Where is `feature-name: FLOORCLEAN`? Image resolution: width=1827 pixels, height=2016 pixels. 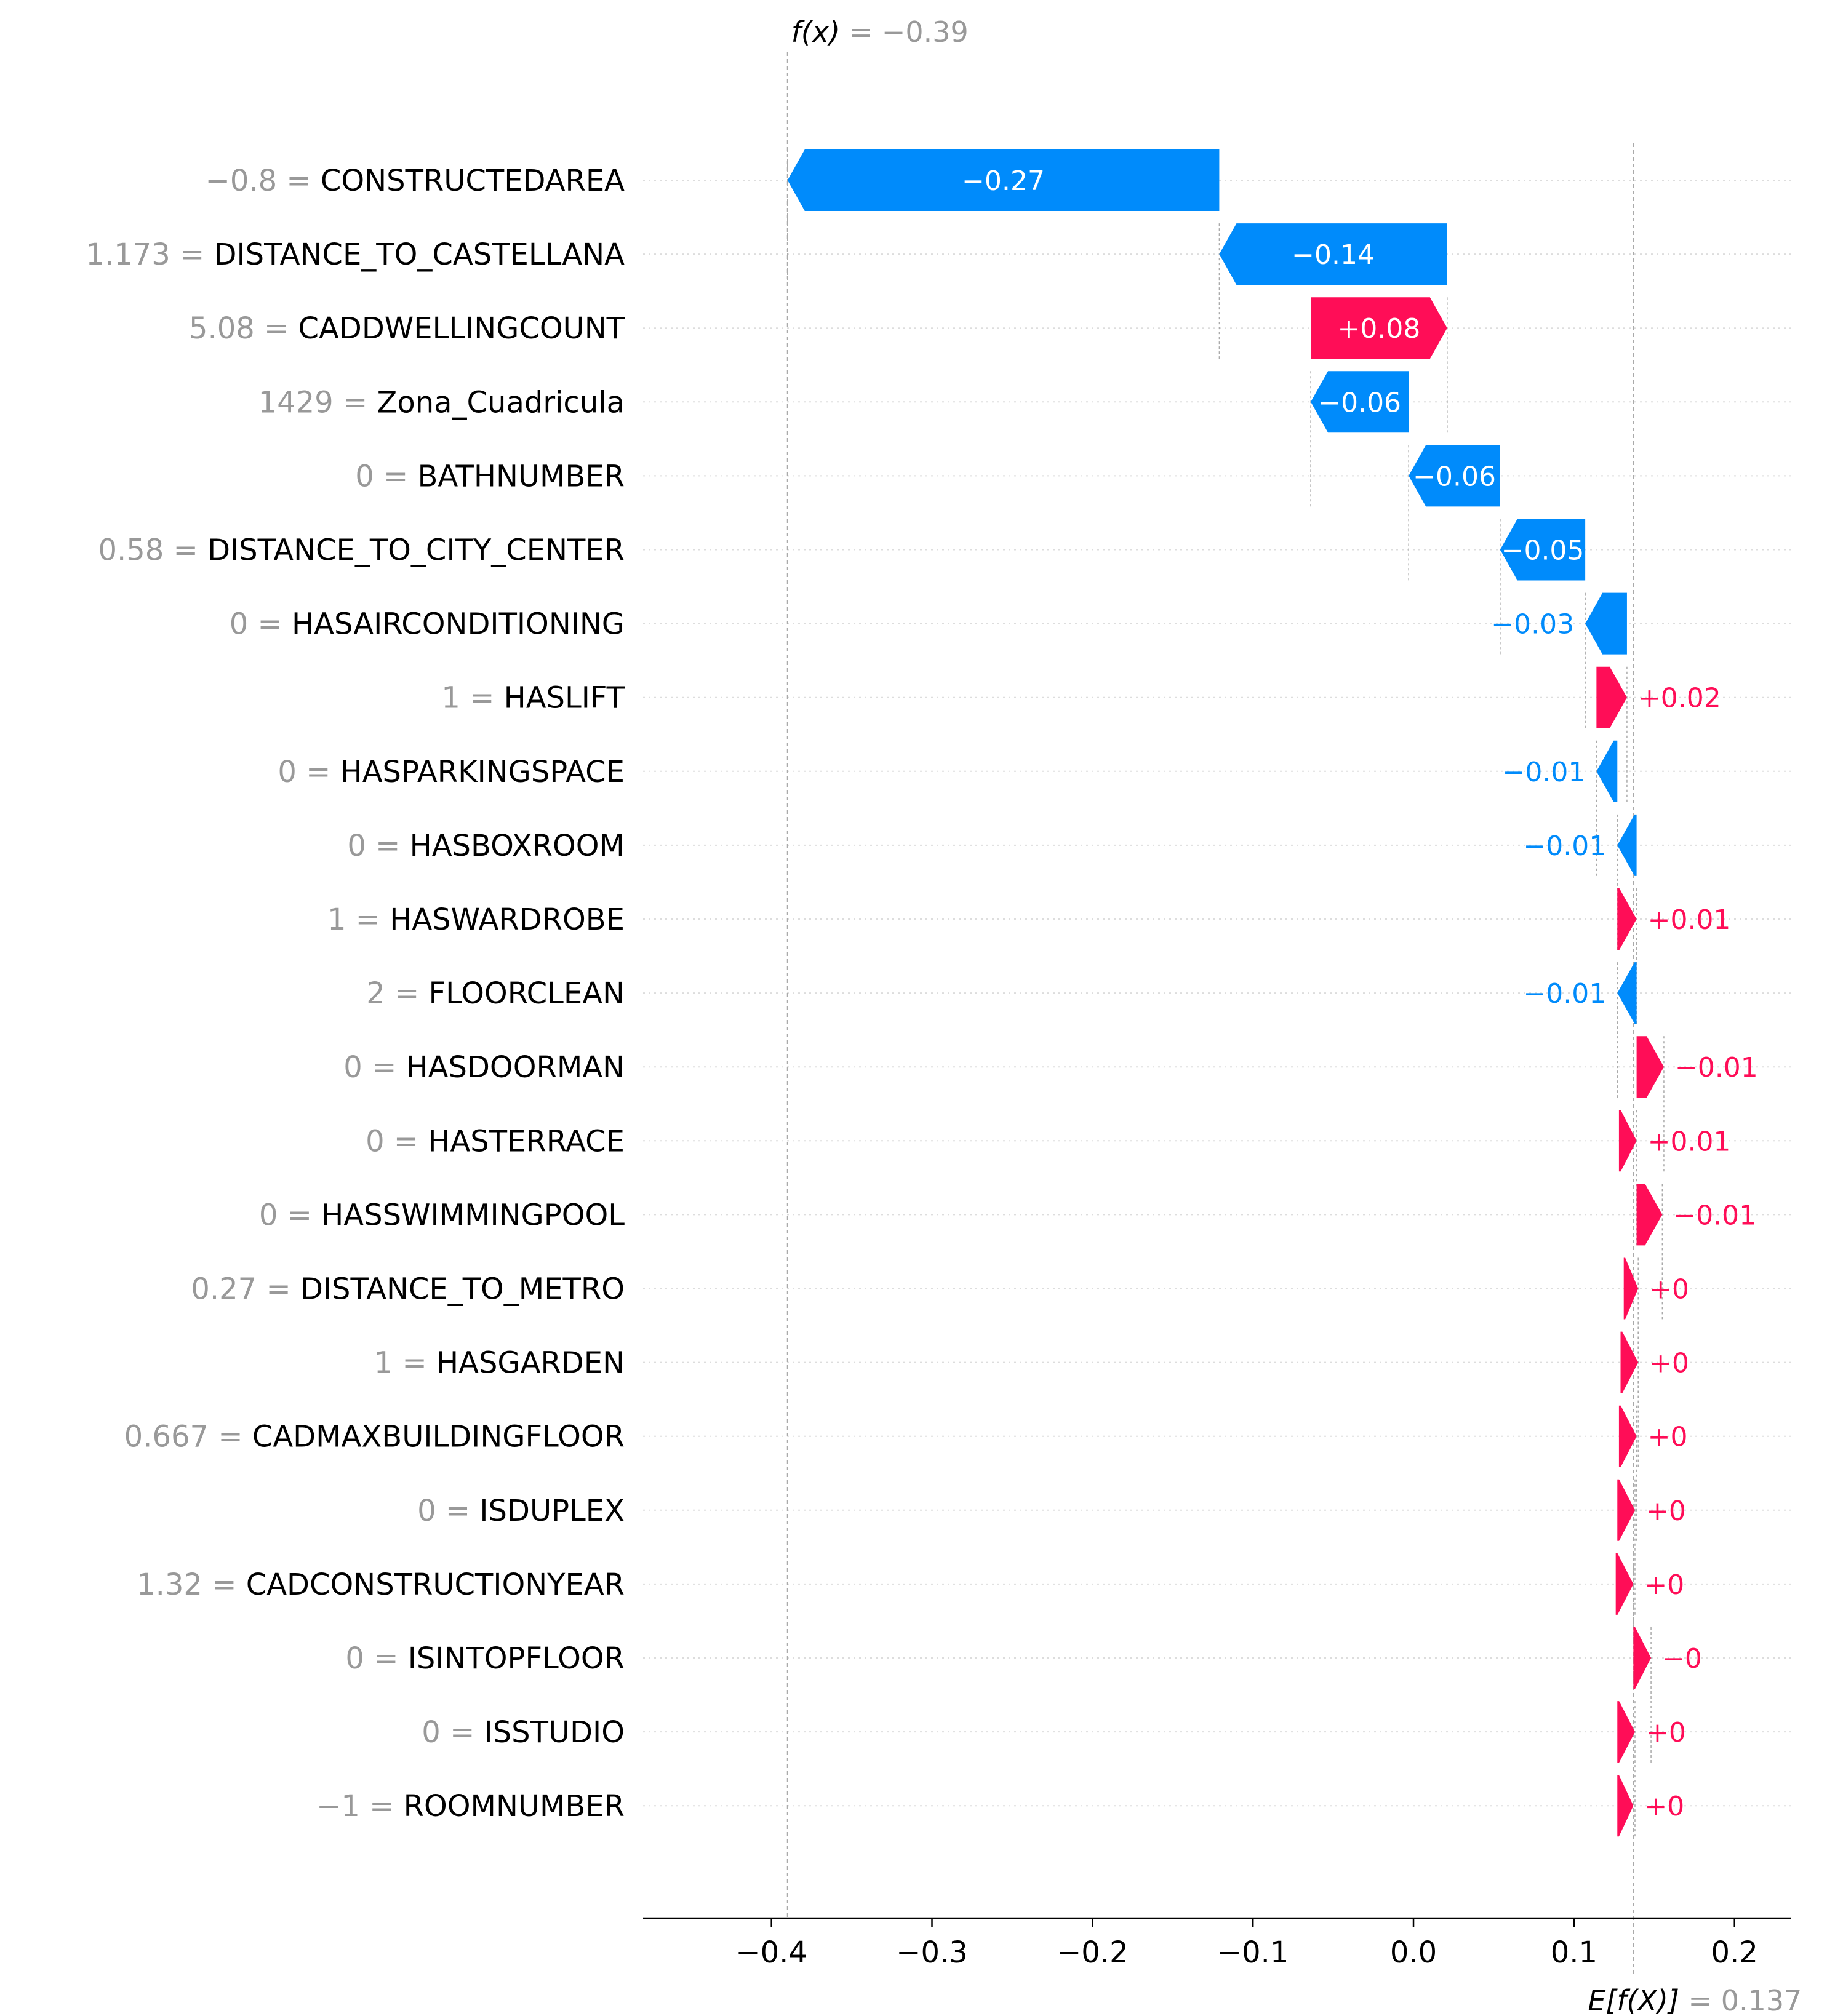
feature-name: FLOORCLEAN is located at coordinates (527, 993).